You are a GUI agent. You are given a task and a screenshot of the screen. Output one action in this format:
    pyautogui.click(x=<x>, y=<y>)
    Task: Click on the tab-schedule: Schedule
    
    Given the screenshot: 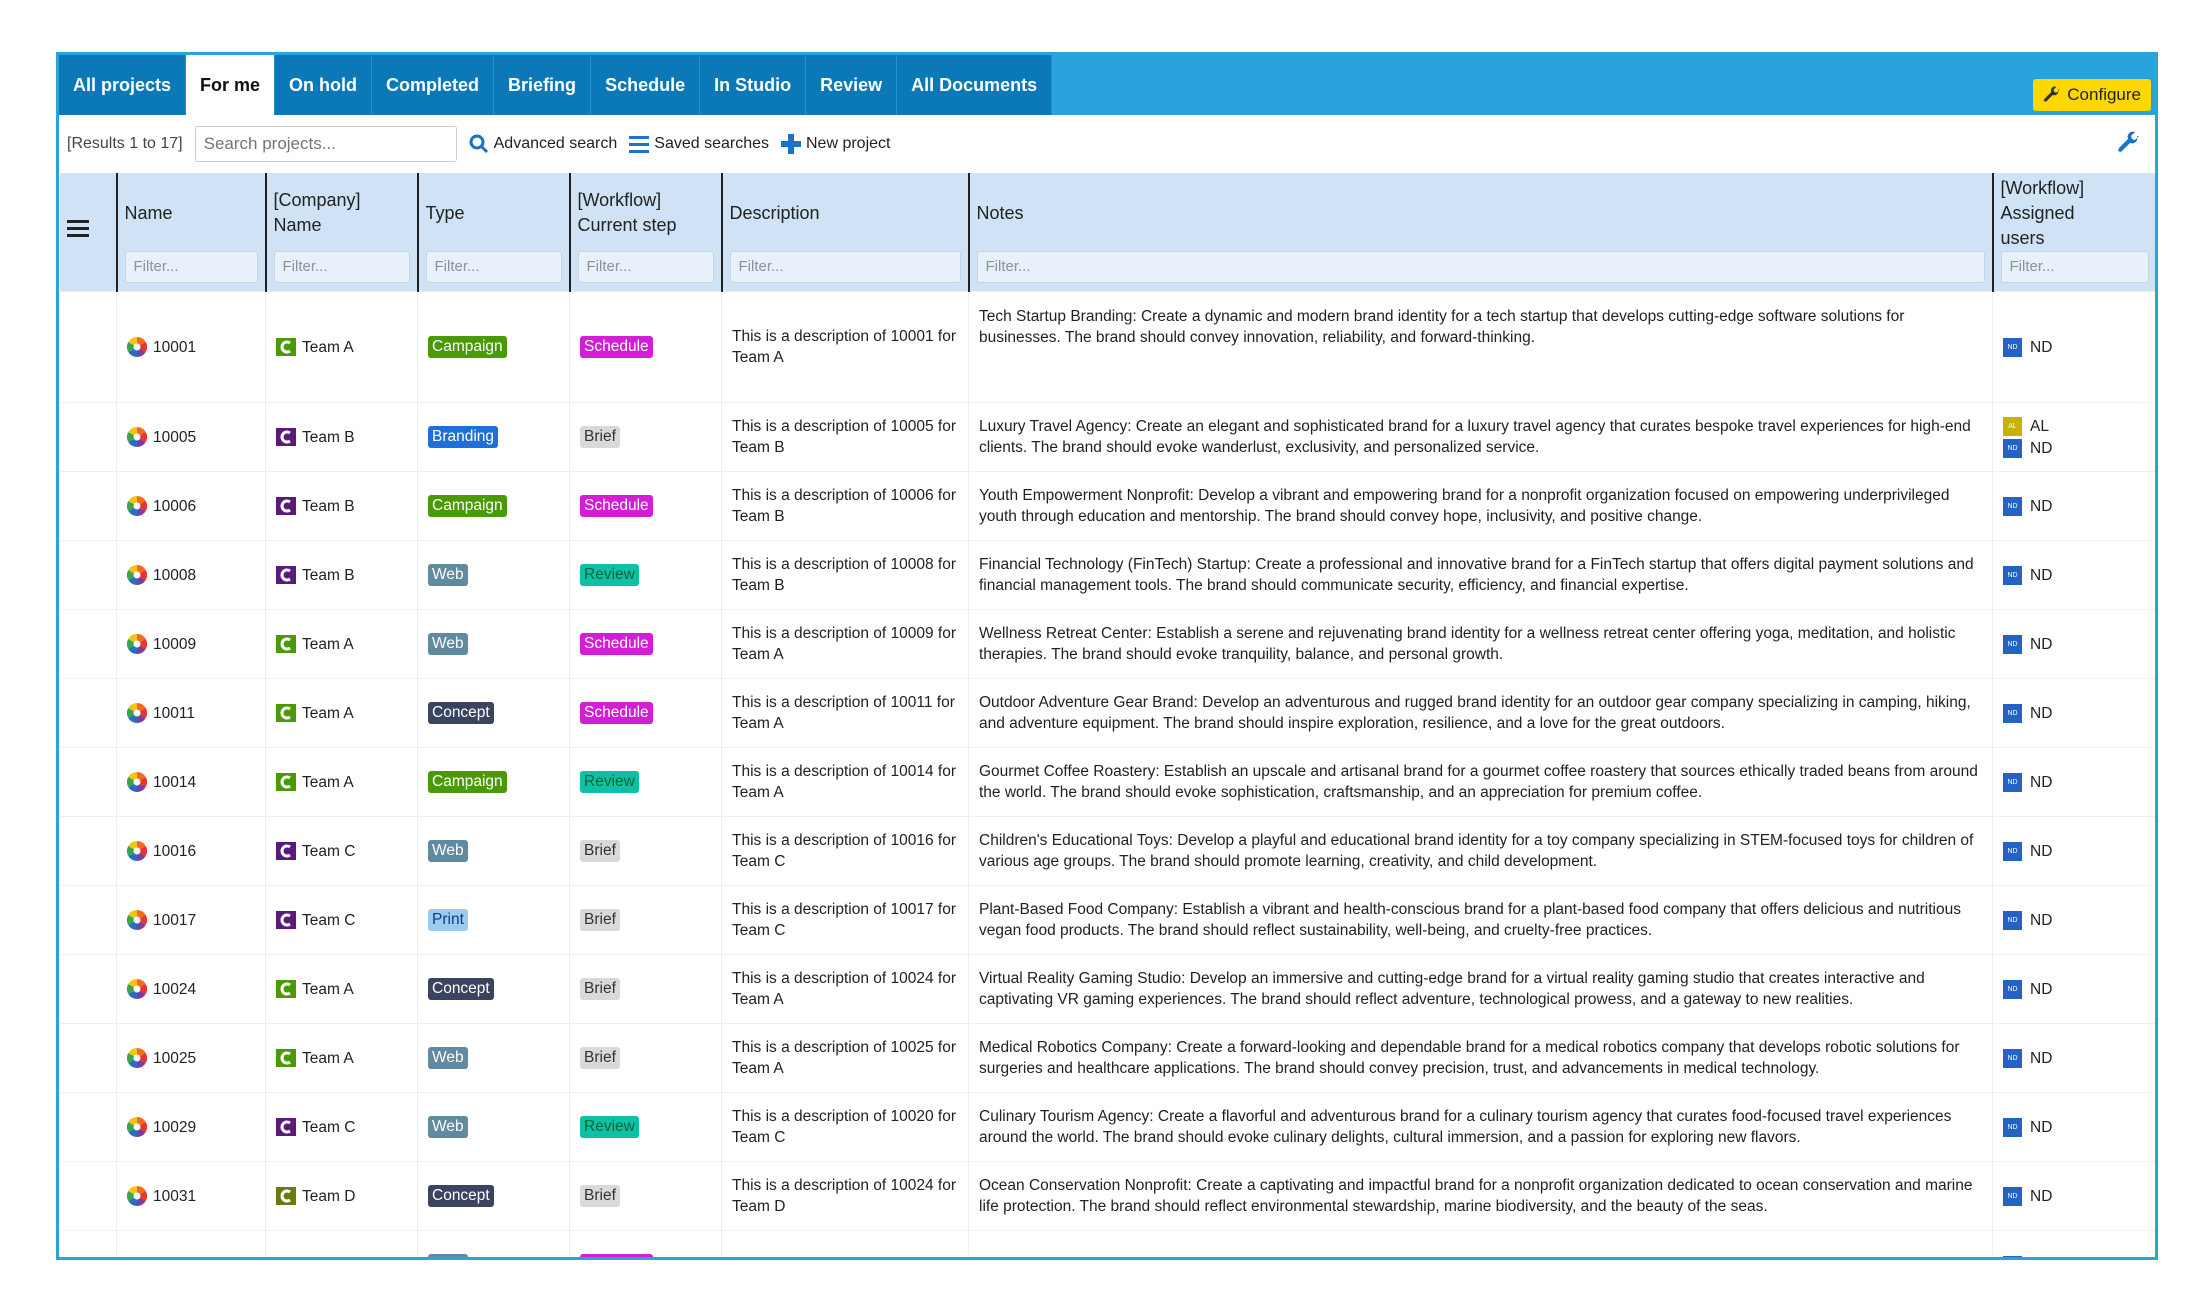 What is the action you would take?
    pyautogui.click(x=646, y=85)
    